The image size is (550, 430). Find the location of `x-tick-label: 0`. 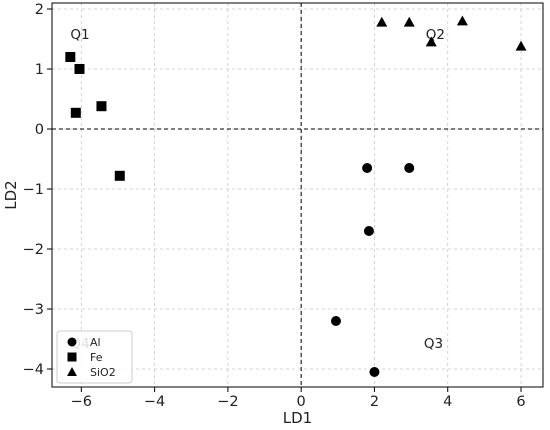

x-tick-label: 0 is located at coordinates (301, 402).